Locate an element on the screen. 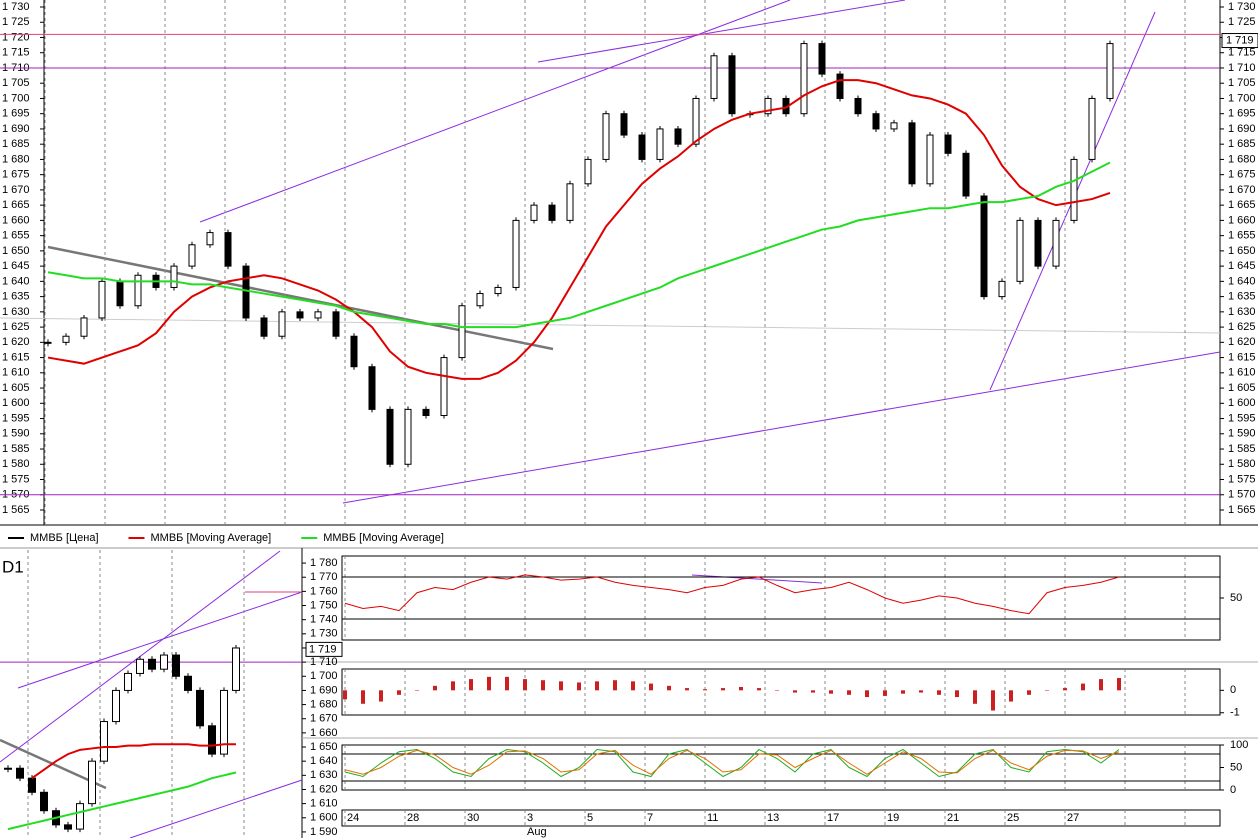  y-tick-label: 1 670 is located at coordinates (1242, 190).